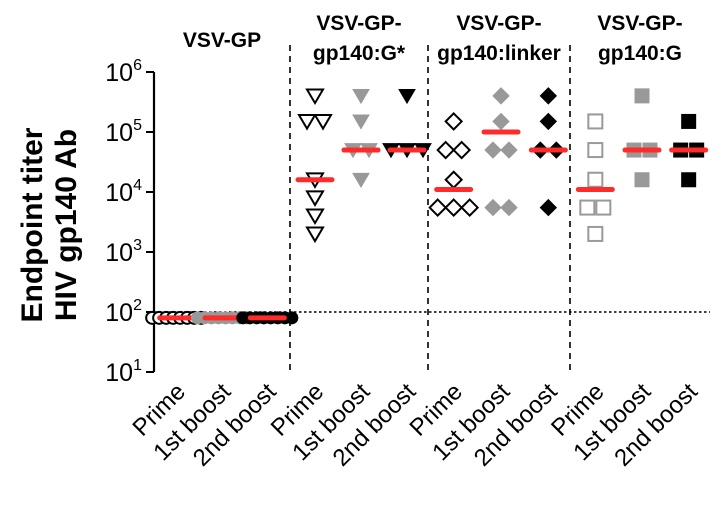 The image size is (728, 505). I want to click on y-tick-label: 10³, so click(123, 252).